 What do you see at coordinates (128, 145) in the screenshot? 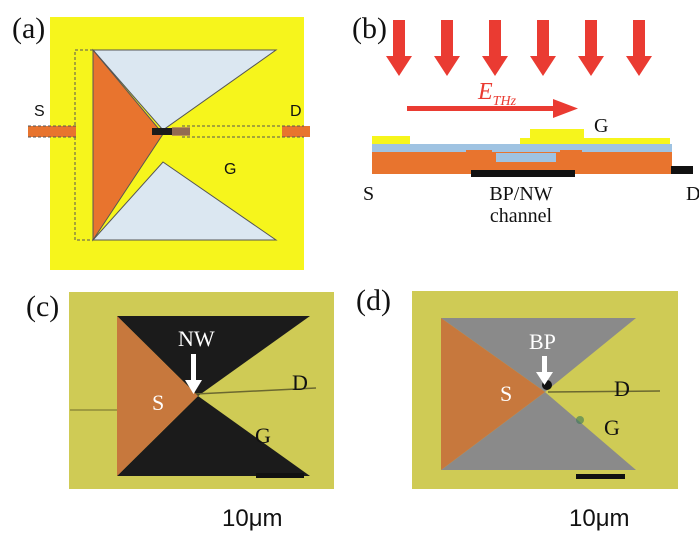
I see `source-triangle` at bounding box center [128, 145].